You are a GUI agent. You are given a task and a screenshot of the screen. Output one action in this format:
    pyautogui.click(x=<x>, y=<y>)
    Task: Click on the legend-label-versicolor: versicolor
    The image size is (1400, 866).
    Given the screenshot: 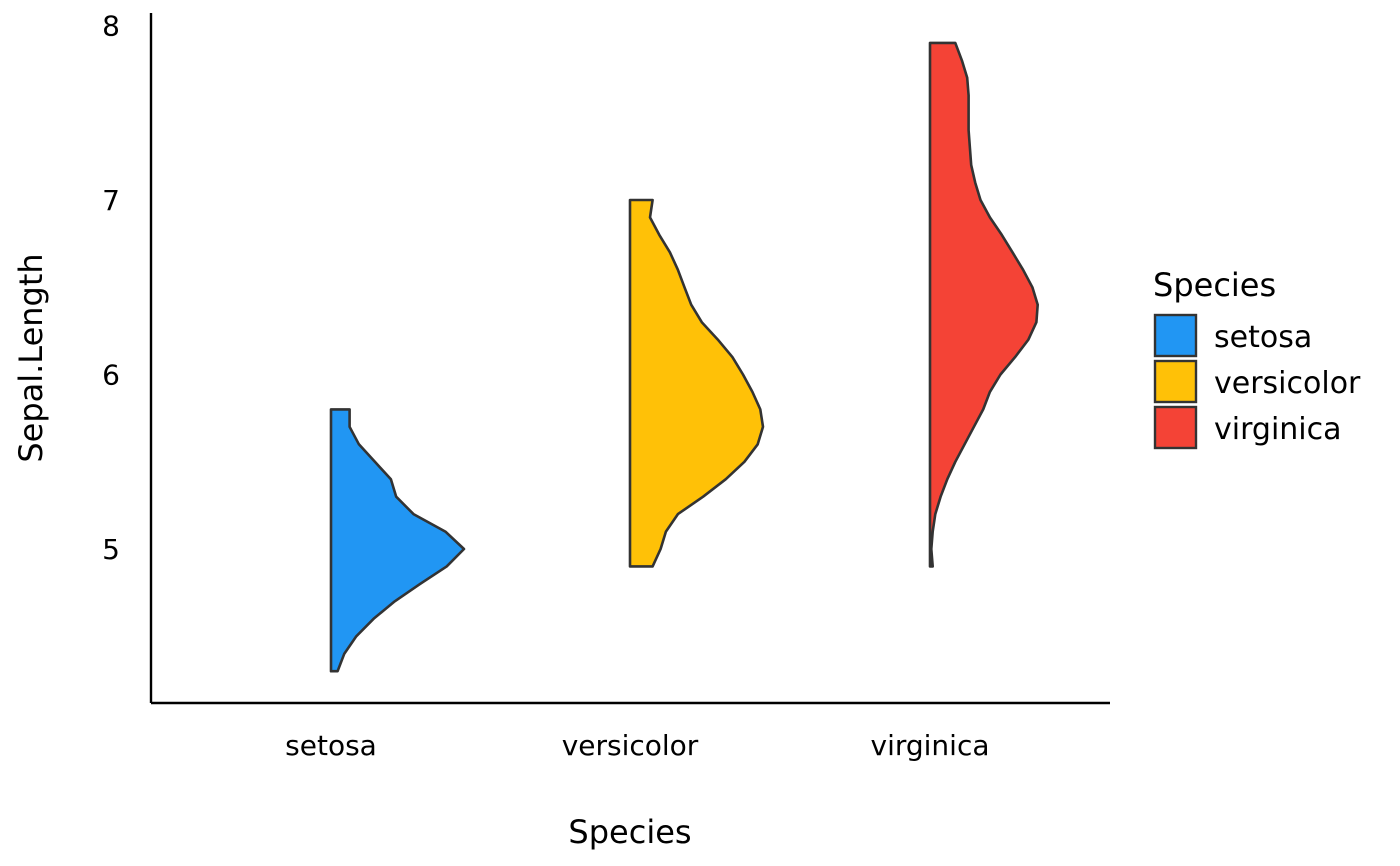 What is the action you would take?
    pyautogui.click(x=1287, y=383)
    